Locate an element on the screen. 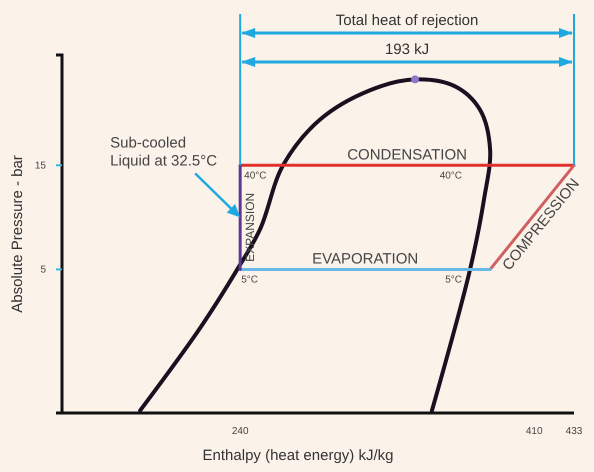 The width and height of the screenshot is (594, 472). x-tick-label: 433 is located at coordinates (574, 432).